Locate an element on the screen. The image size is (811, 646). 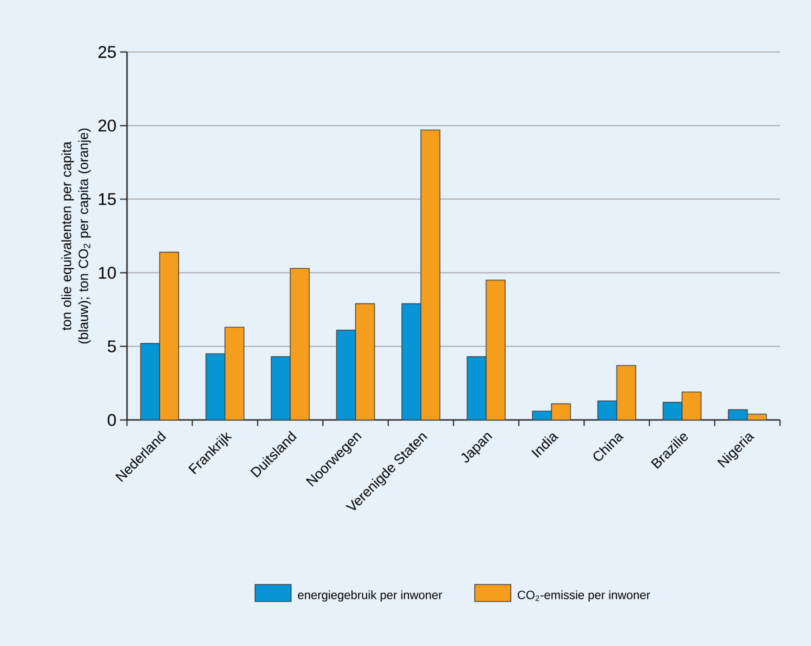
y-tick-label: 0 is located at coordinates (112, 420).